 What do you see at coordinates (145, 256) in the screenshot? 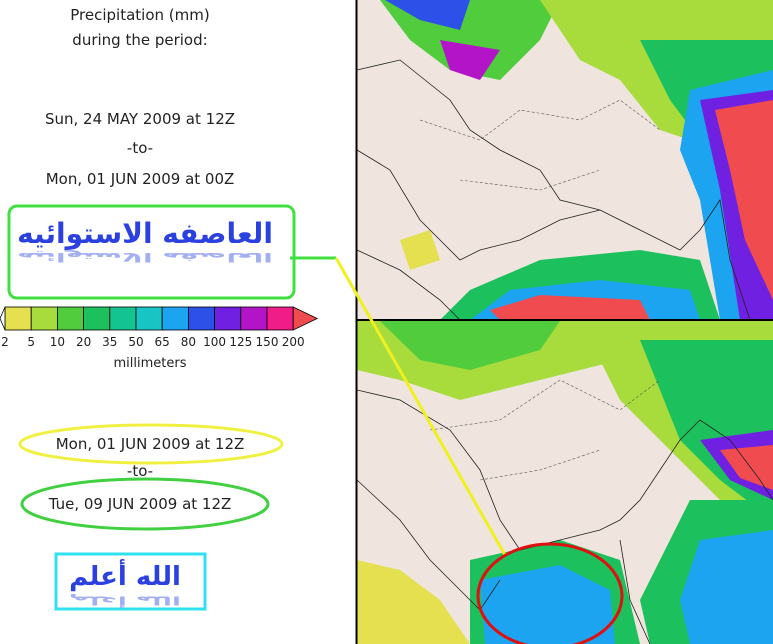
I see `storm-label-reflection: العاصفه الاستوائيه` at bounding box center [145, 256].